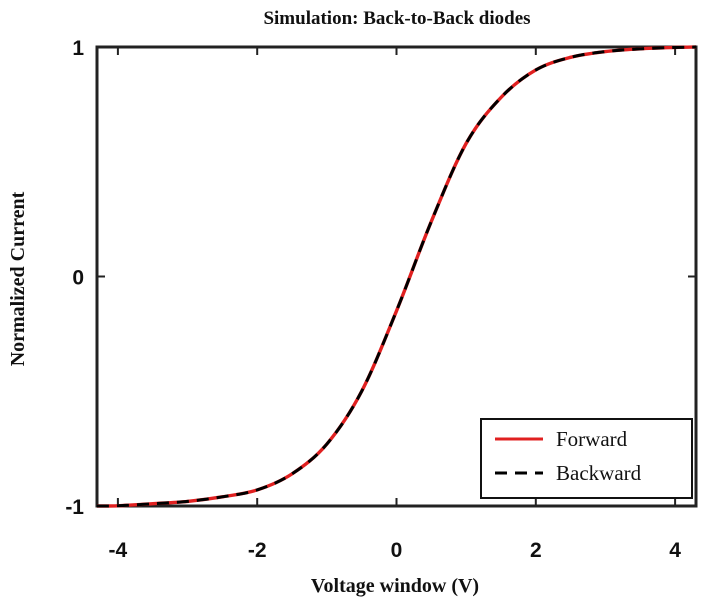  Describe the element at coordinates (396, 18) in the screenshot. I see `chart-title: Simulation: Back-to-Back diodes` at that location.